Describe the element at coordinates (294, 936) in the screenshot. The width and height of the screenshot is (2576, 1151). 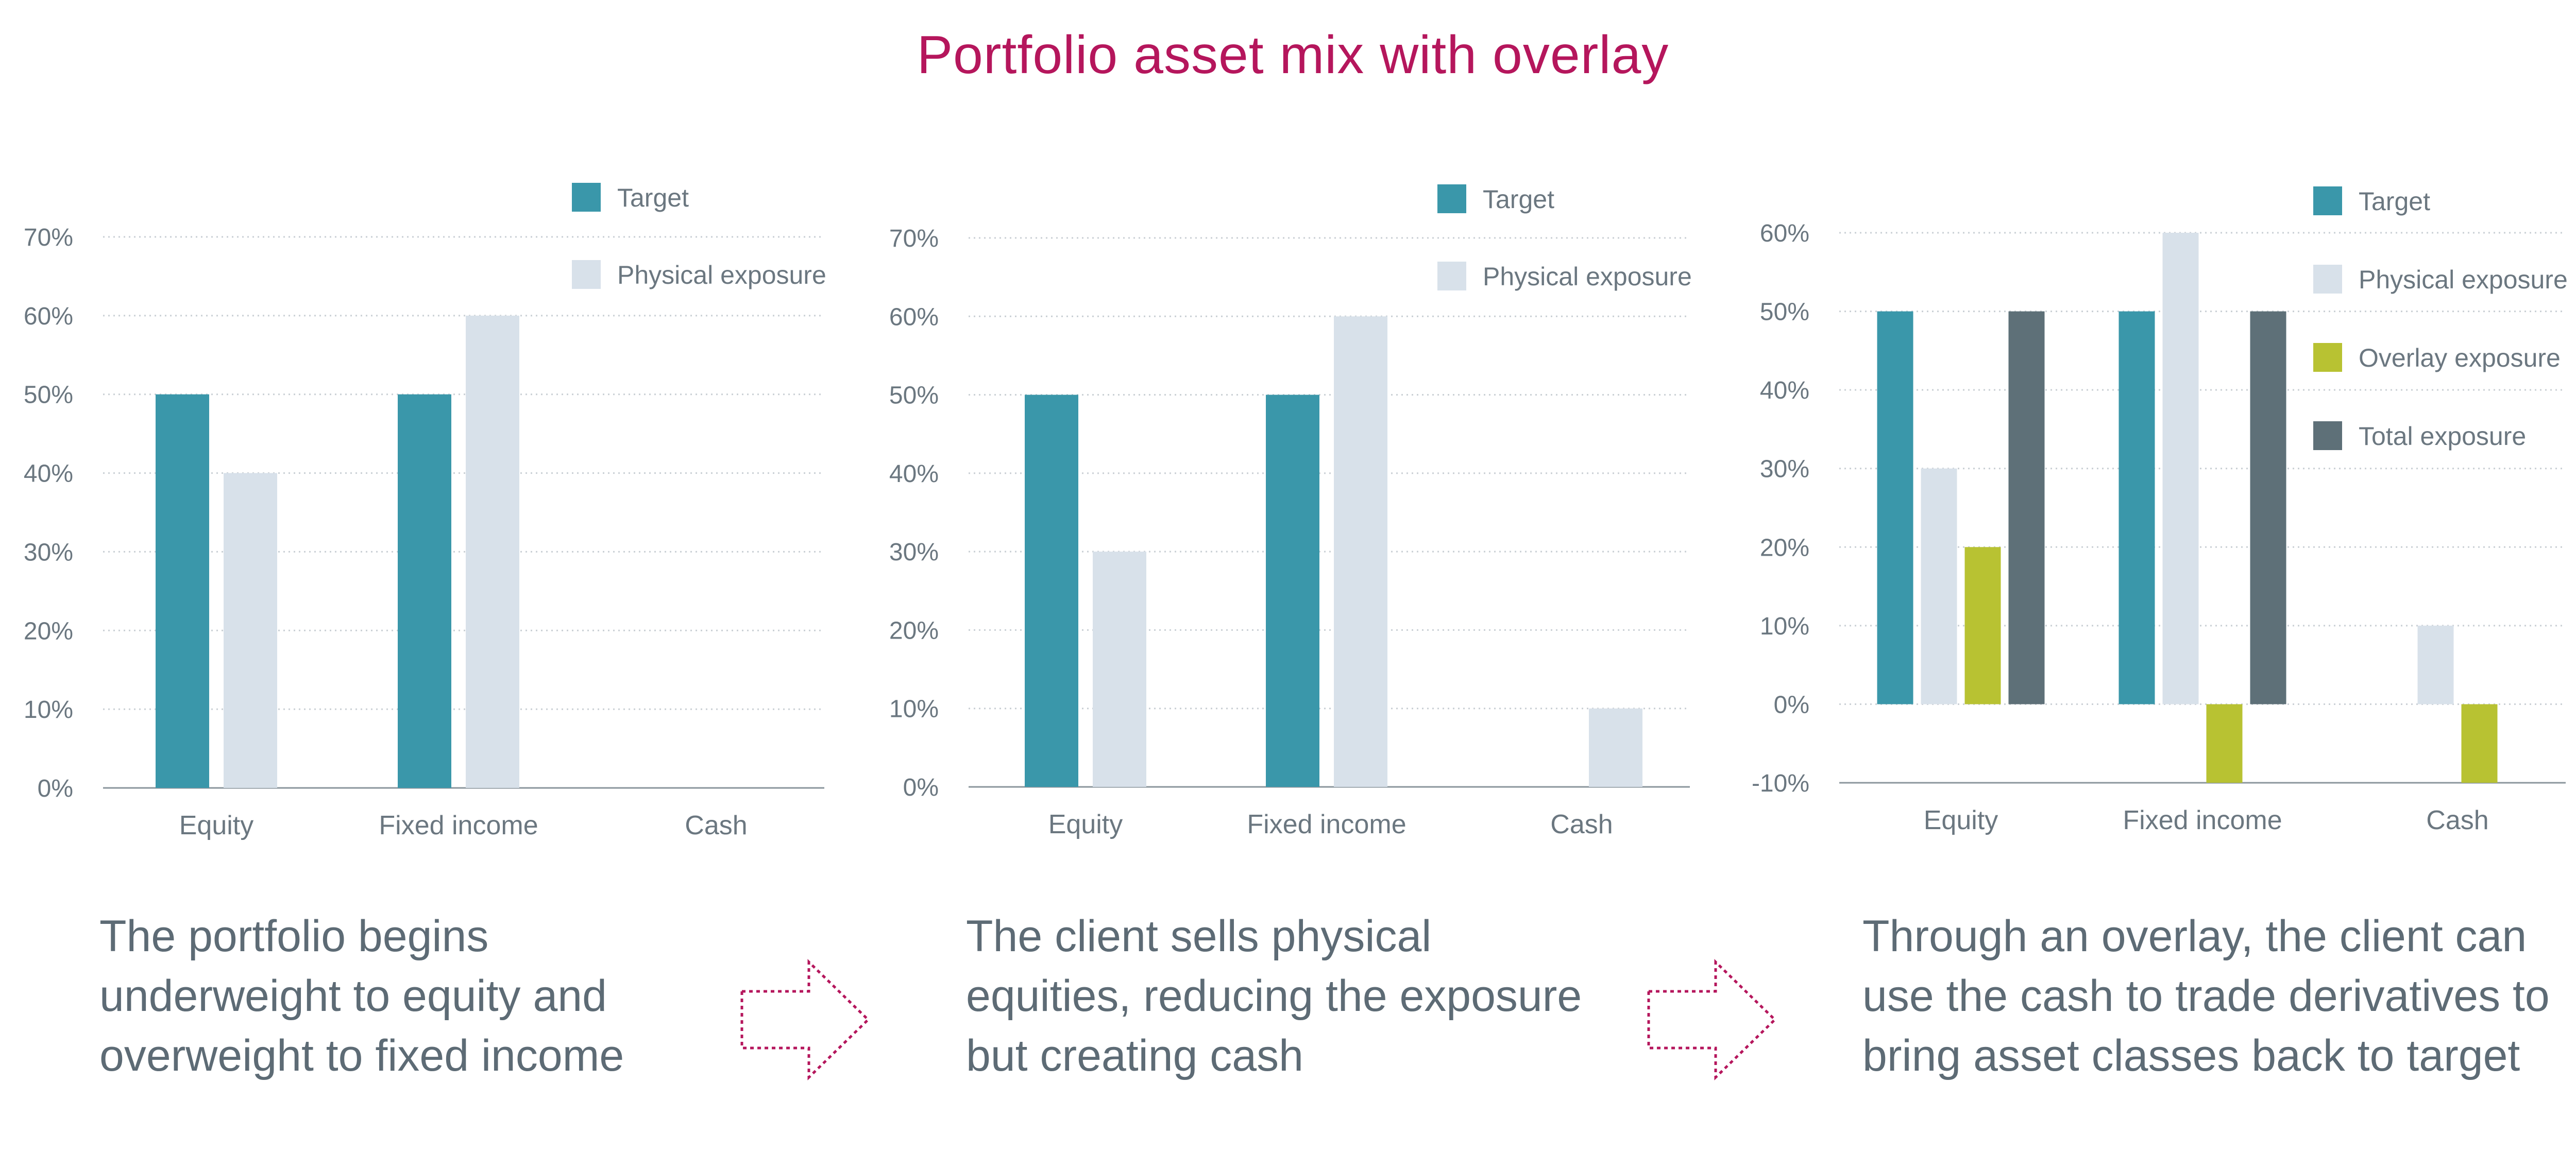
I see `caption-line: The portfolio begins` at that location.